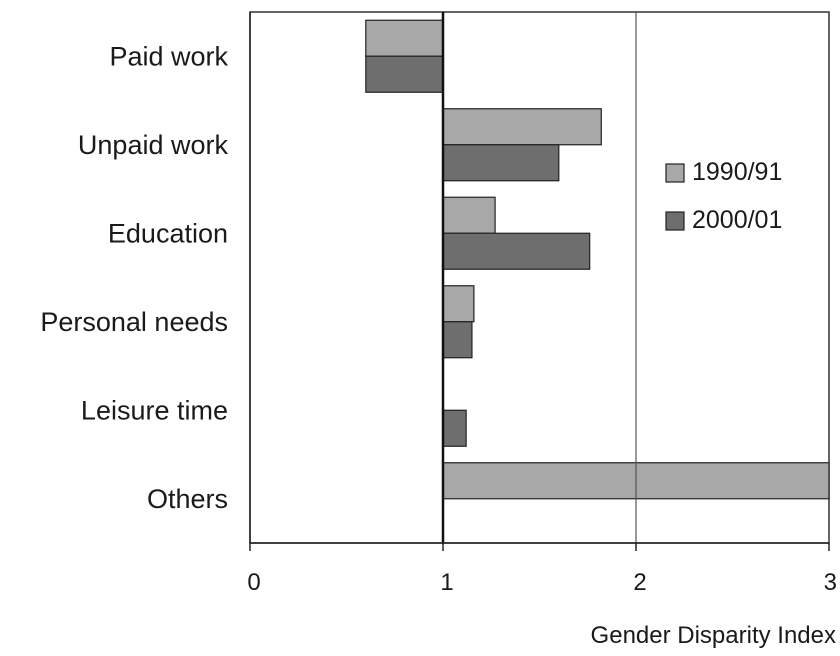 The image size is (840, 656). I want to click on x-tick-label: 3, so click(830, 582).